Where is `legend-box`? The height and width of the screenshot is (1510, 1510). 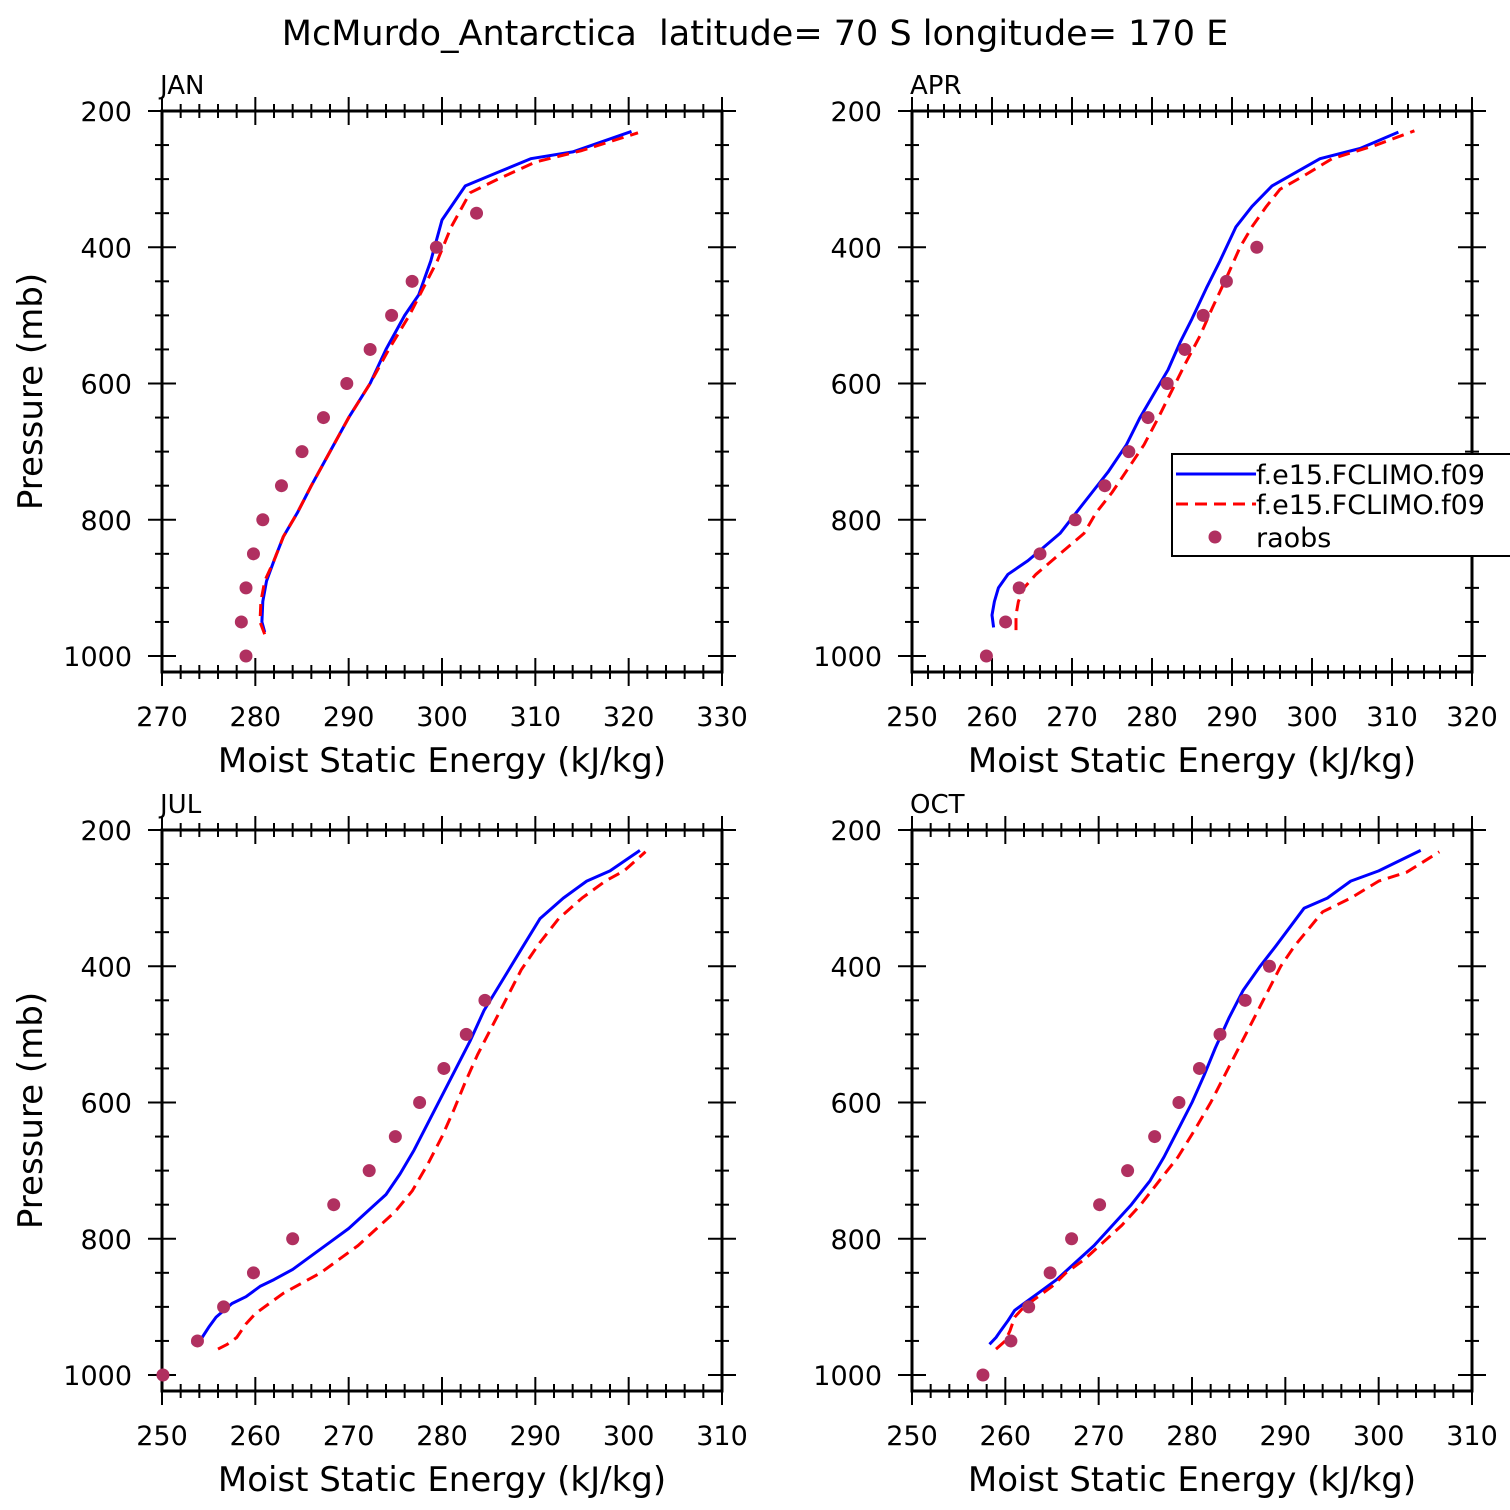
legend-box is located at coordinates (1340, 505).